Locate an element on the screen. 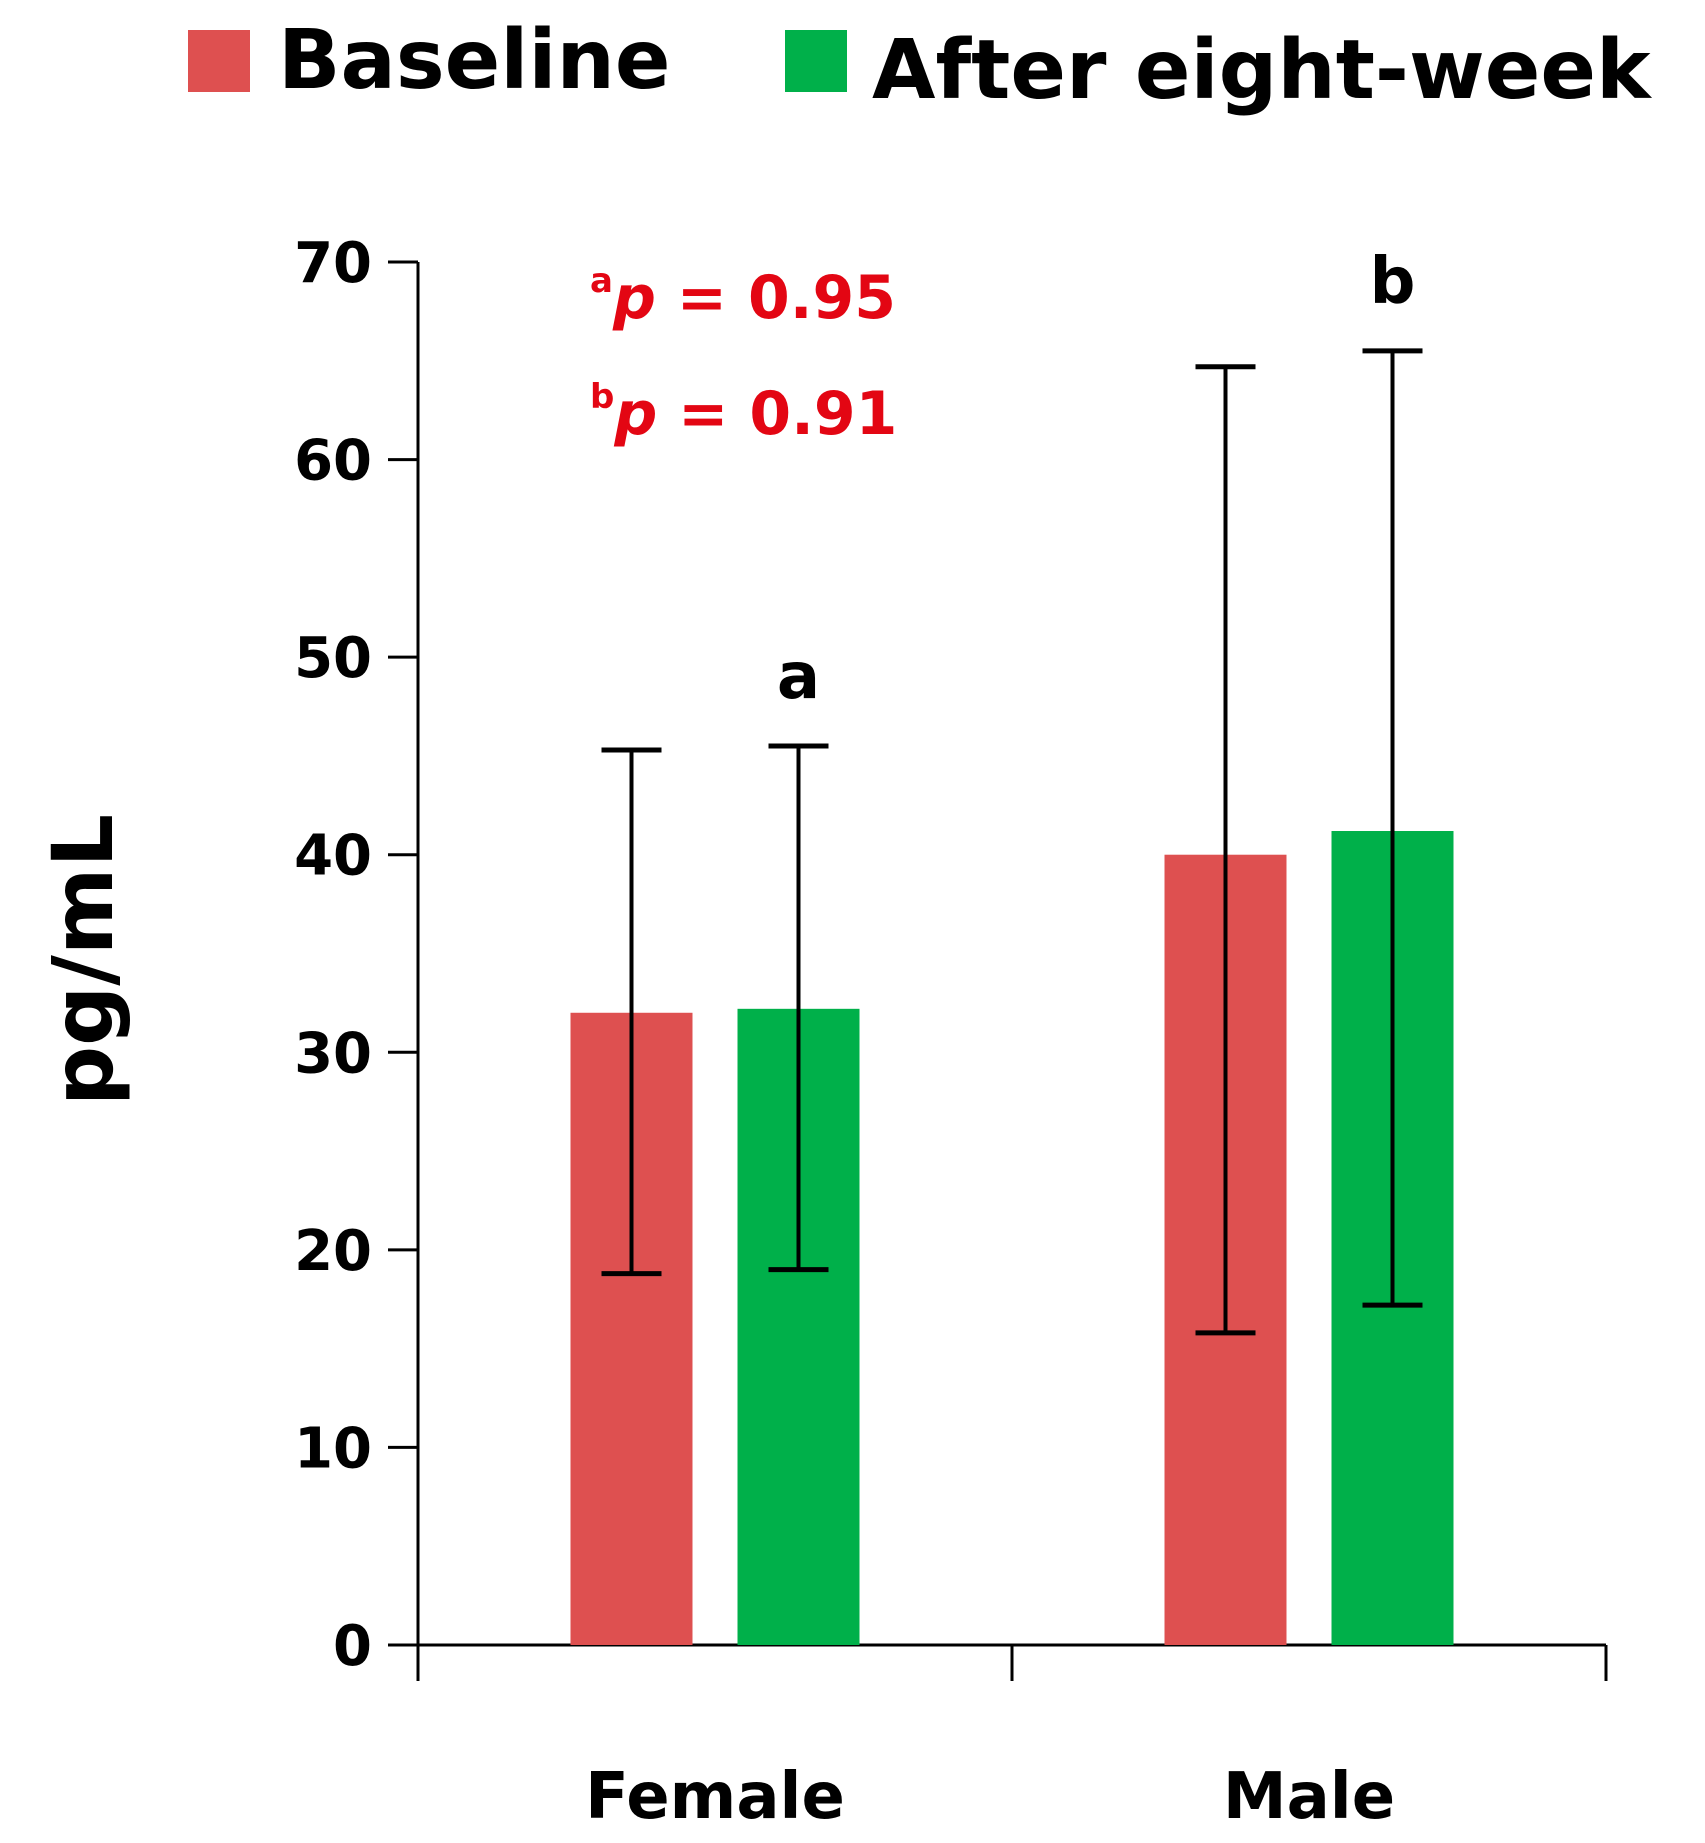 This screenshot has width=1705, height=1843. p-value-annotations: ap = 0.95 bp = 0.91 is located at coordinates (743, 355).